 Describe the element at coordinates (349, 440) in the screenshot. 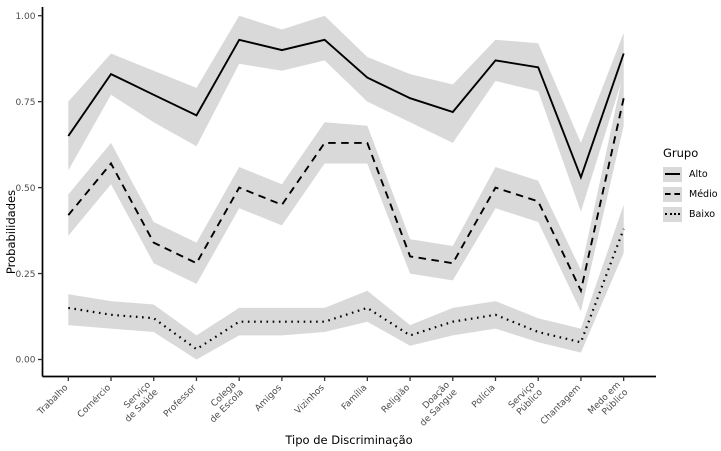

I see `x-axis-title: Tipo de Discriminação` at that location.